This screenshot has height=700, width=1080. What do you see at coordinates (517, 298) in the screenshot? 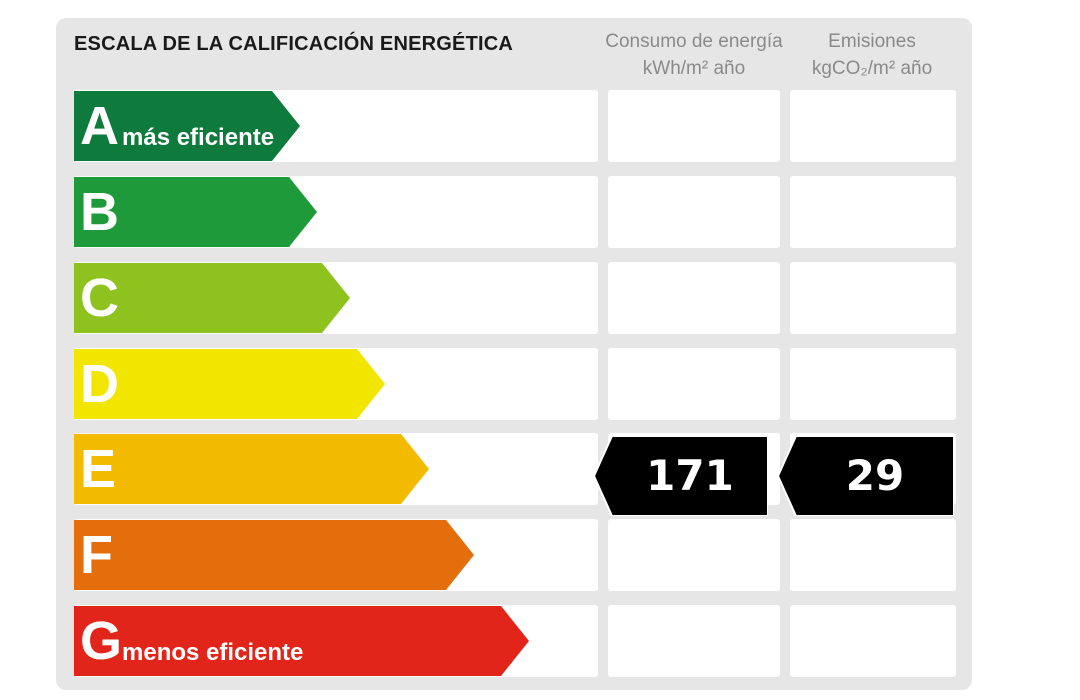
I see `rating-row-c: C` at bounding box center [517, 298].